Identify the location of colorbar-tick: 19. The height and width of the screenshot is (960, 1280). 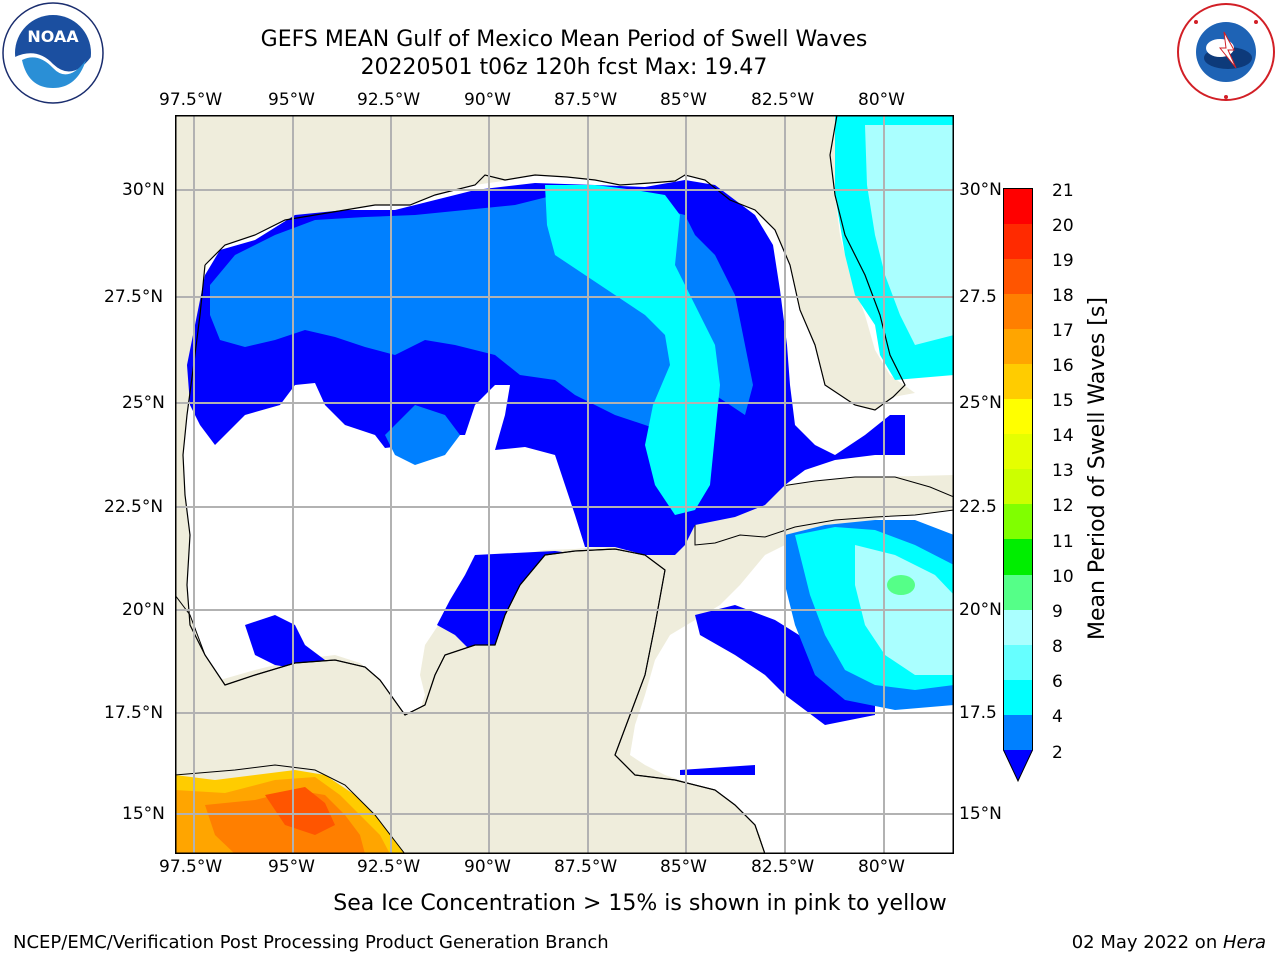
(1063, 261).